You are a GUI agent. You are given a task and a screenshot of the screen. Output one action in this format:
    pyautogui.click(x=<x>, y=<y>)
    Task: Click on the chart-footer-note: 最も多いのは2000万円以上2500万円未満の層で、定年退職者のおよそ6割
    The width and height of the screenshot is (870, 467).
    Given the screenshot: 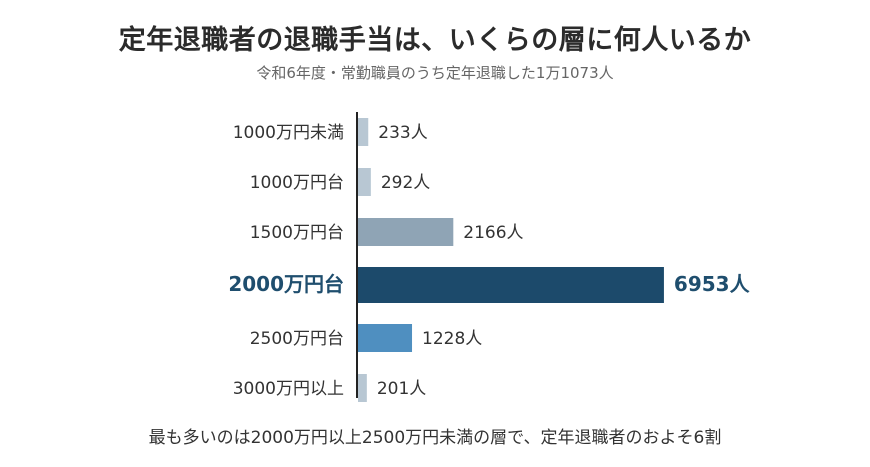 What is the action you would take?
    pyautogui.click(x=435, y=438)
    